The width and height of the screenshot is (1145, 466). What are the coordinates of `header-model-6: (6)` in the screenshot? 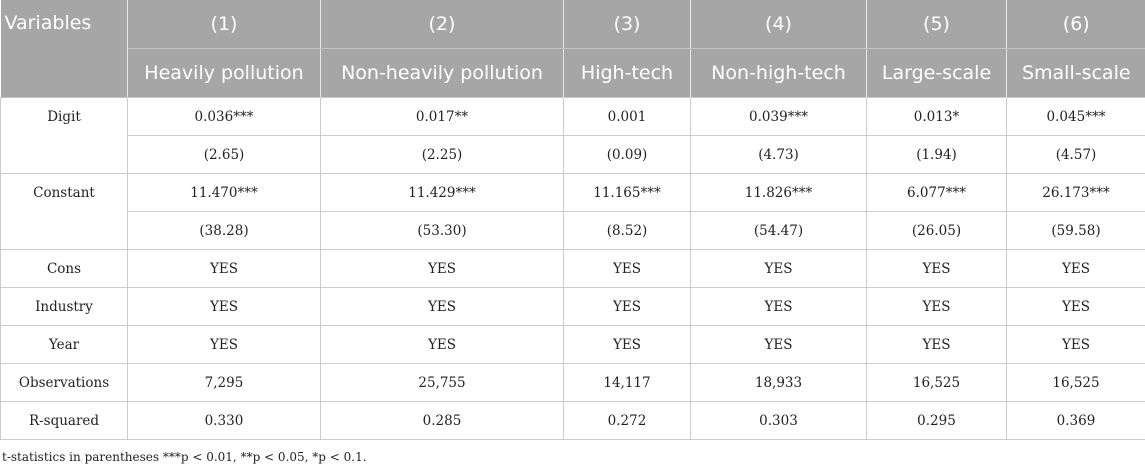 It's located at (1075, 24).